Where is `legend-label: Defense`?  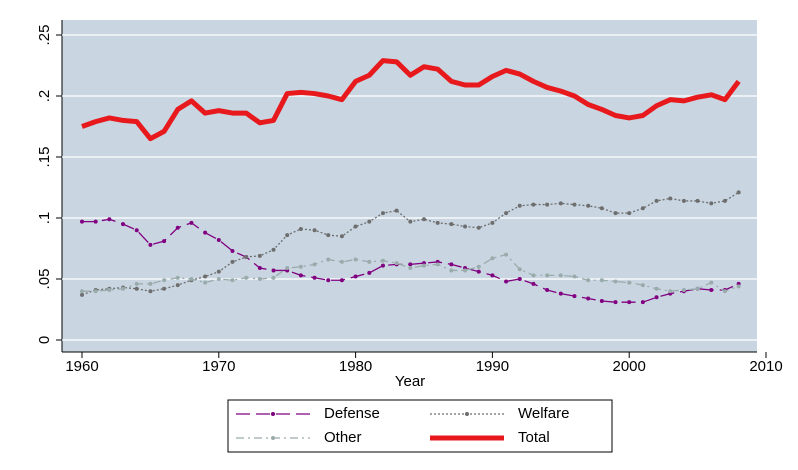
legend-label: Defense is located at coordinates (352, 413).